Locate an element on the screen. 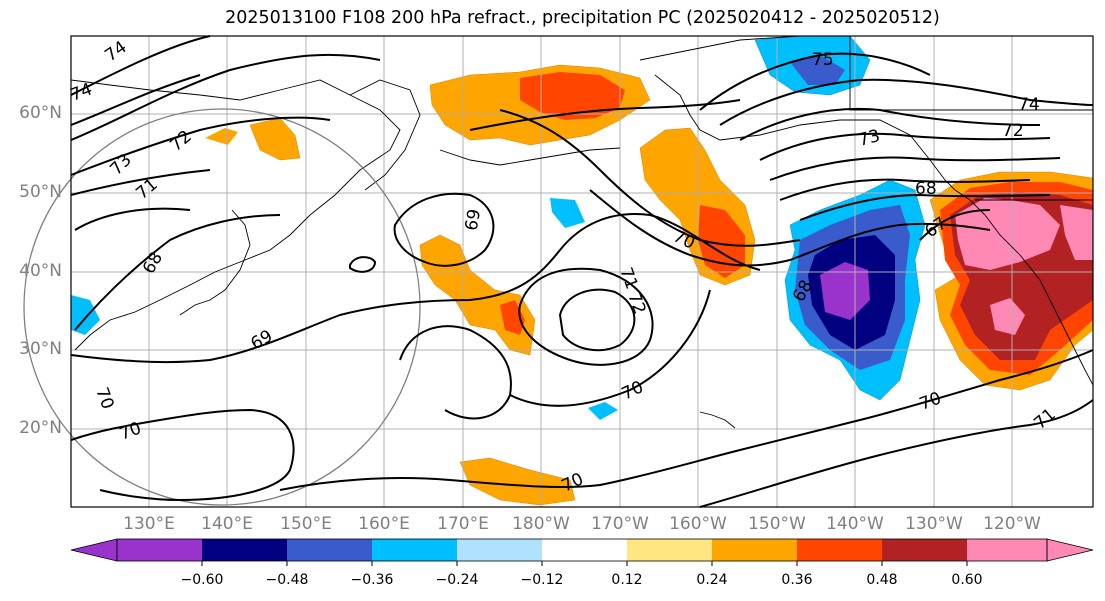  lon-label: 170°E is located at coordinates (463, 524).